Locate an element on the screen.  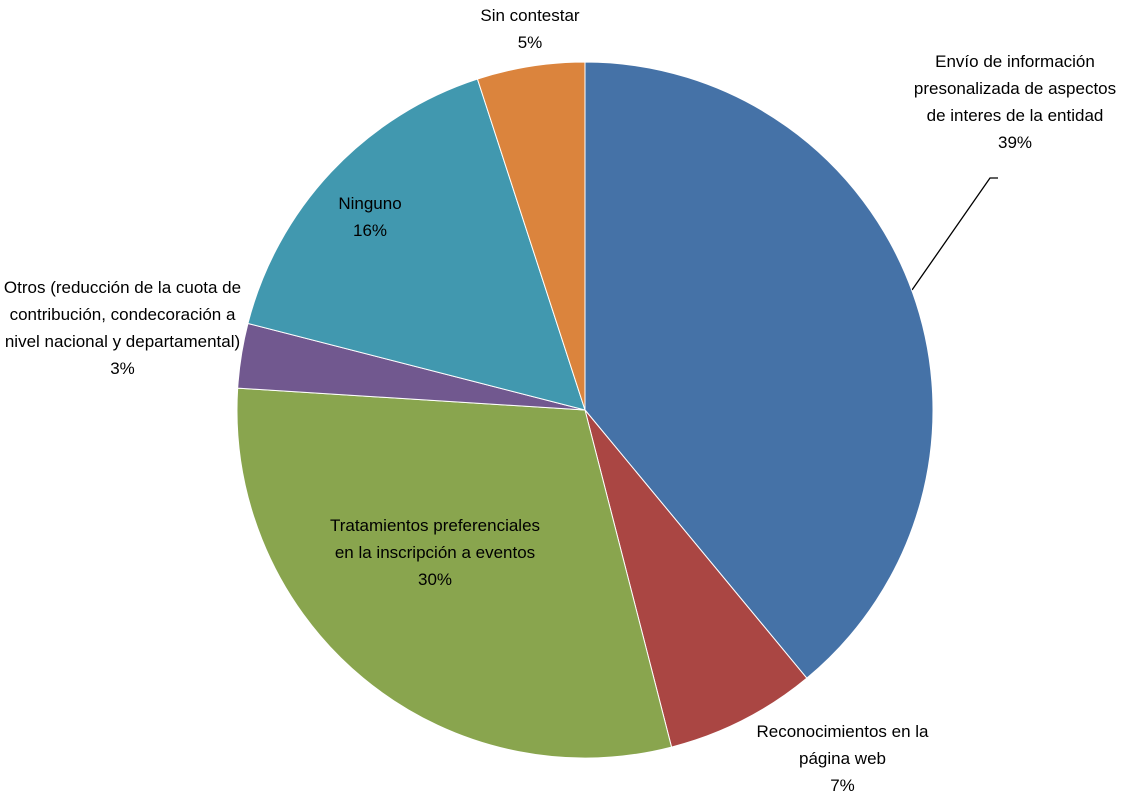
value-label: 3% is located at coordinates (122, 368).